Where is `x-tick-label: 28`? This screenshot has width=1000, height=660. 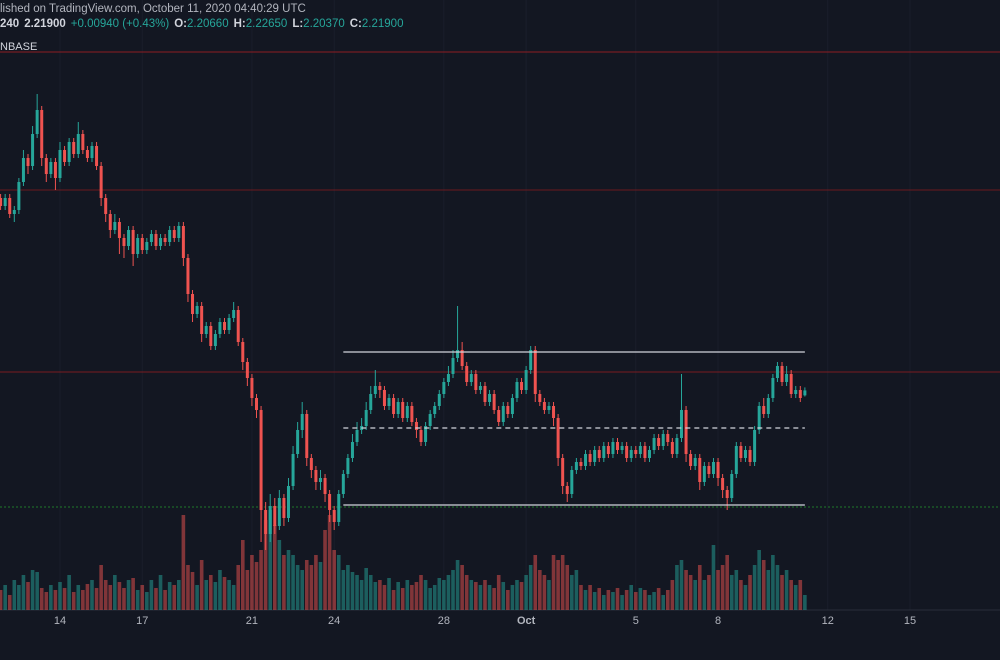 x-tick-label: 28 is located at coordinates (444, 621).